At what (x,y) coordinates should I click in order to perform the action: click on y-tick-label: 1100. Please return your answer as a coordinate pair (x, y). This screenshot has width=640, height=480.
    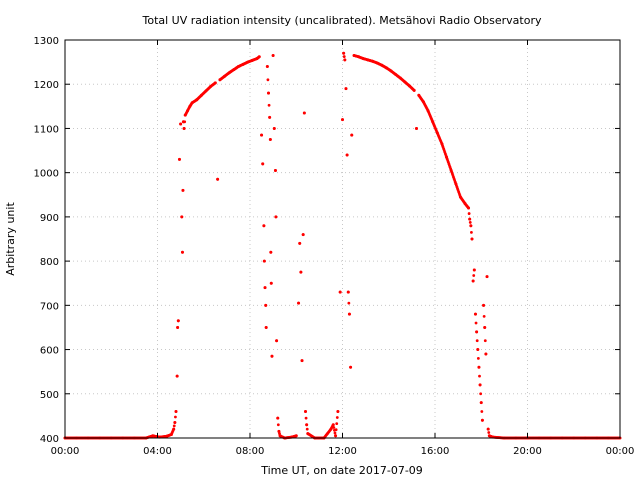
    Looking at the image, I should click on (46, 129).